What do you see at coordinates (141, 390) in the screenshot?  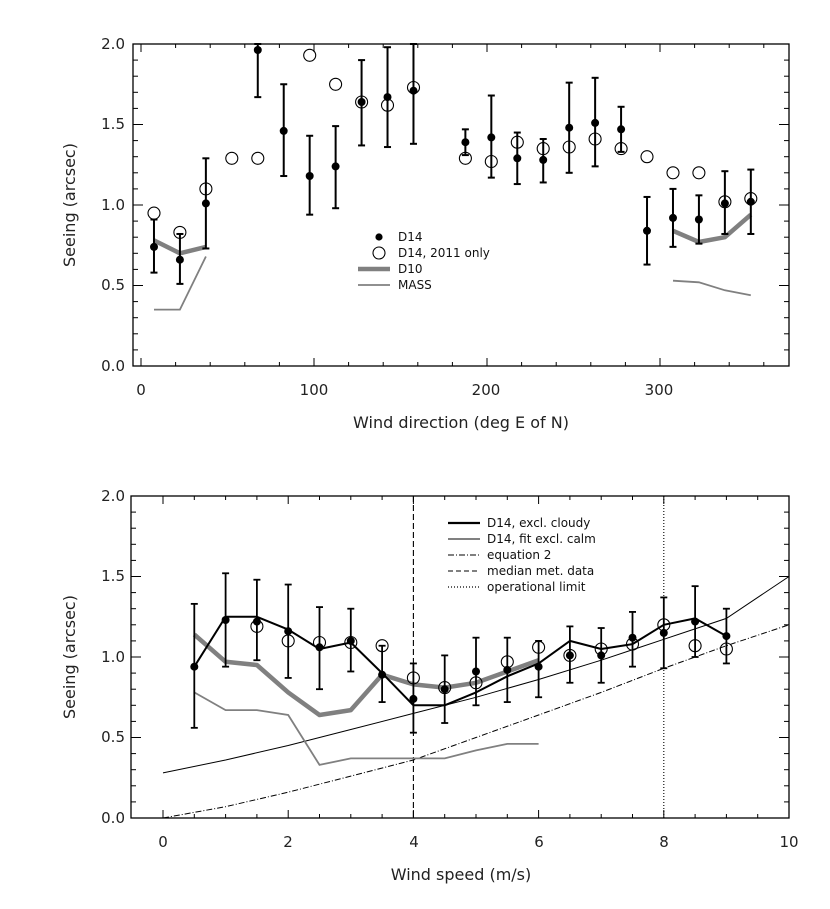 I see `top-x-tick-label: 0` at bounding box center [141, 390].